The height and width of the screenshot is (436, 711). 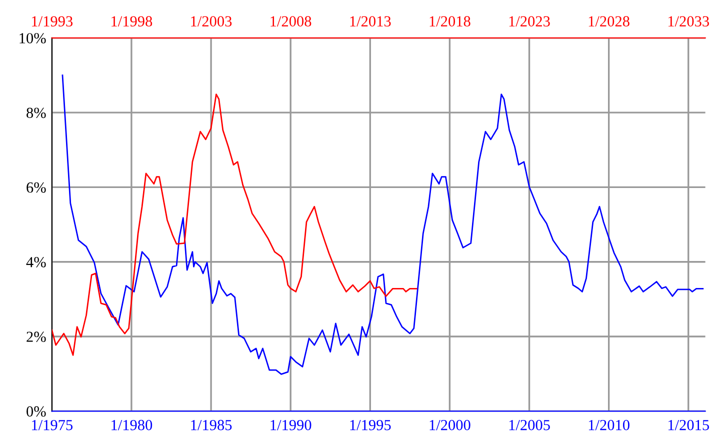 I want to click on x-tick-label: 1/2000, so click(x=450, y=425).